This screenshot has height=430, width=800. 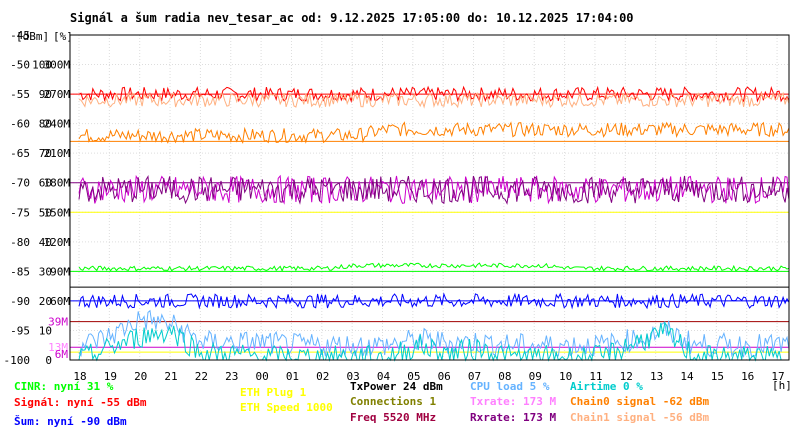 What do you see at coordinates (201, 376) in the screenshot?
I see `x-tick: 22` at bounding box center [201, 376].